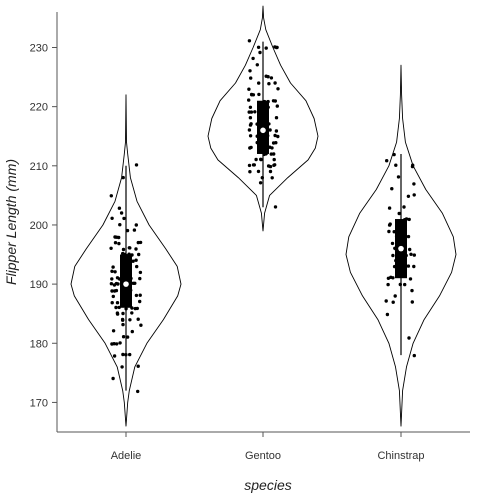 Image resolution: width=500 pixels, height=500 pixels. I want to click on y-tick-label: 230, so click(39, 48).